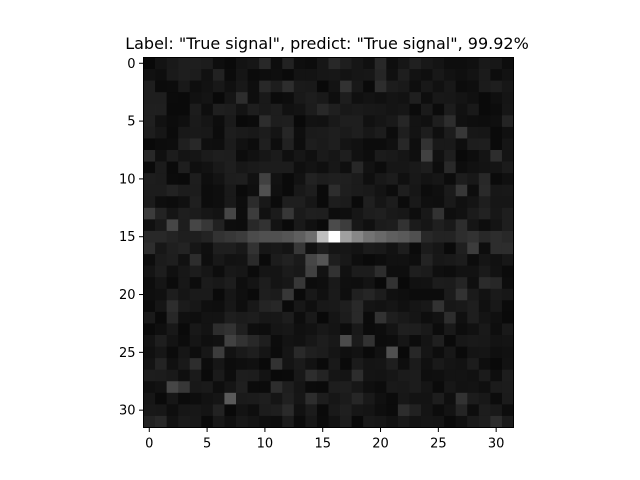 The width and height of the screenshot is (640, 480). What do you see at coordinates (207, 444) in the screenshot?
I see `x-tick-label: 5` at bounding box center [207, 444].